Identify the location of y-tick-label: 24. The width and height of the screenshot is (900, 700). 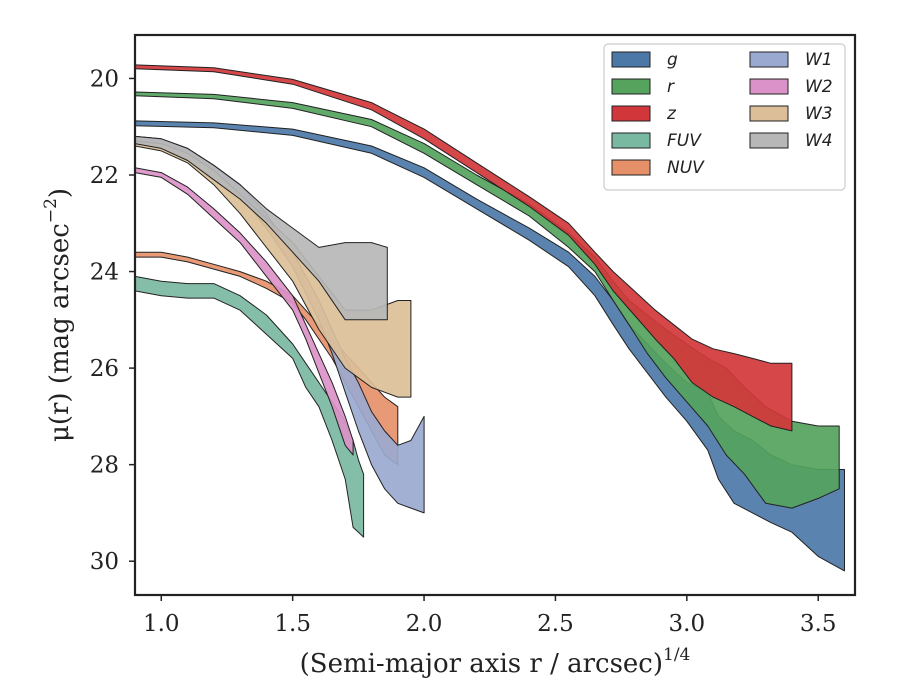
(104, 273).